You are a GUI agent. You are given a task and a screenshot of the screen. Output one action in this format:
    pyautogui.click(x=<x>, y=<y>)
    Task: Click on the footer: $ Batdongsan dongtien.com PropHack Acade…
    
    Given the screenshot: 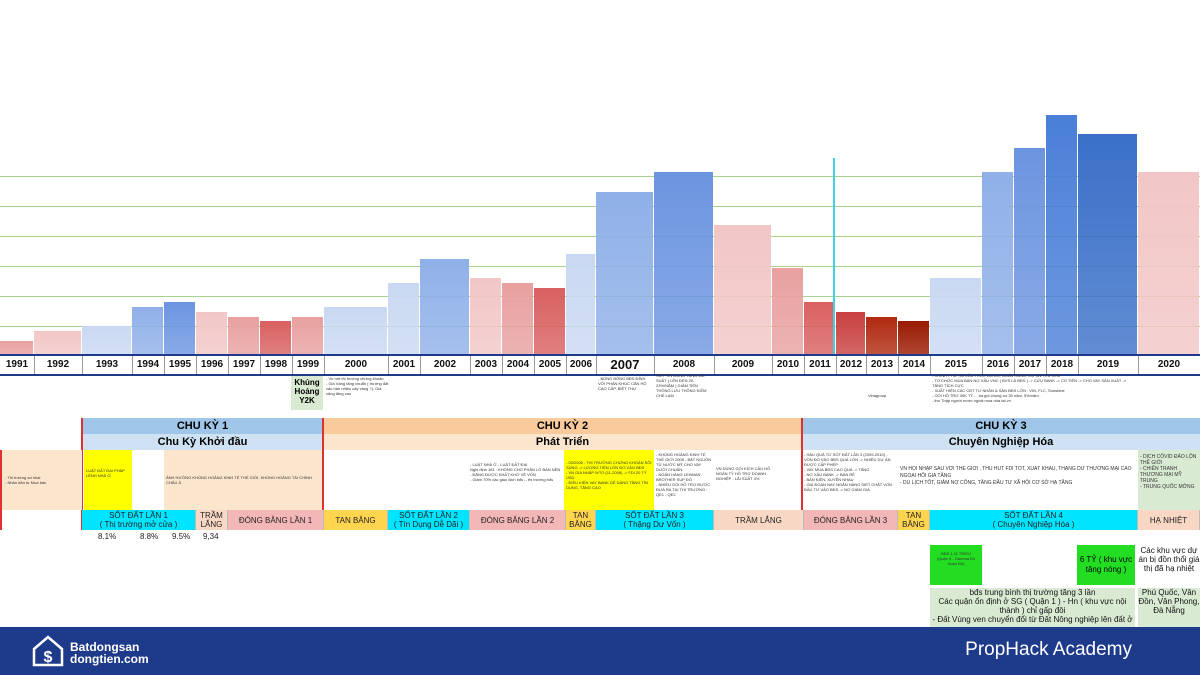 What is the action you would take?
    pyautogui.click(x=600, y=651)
    